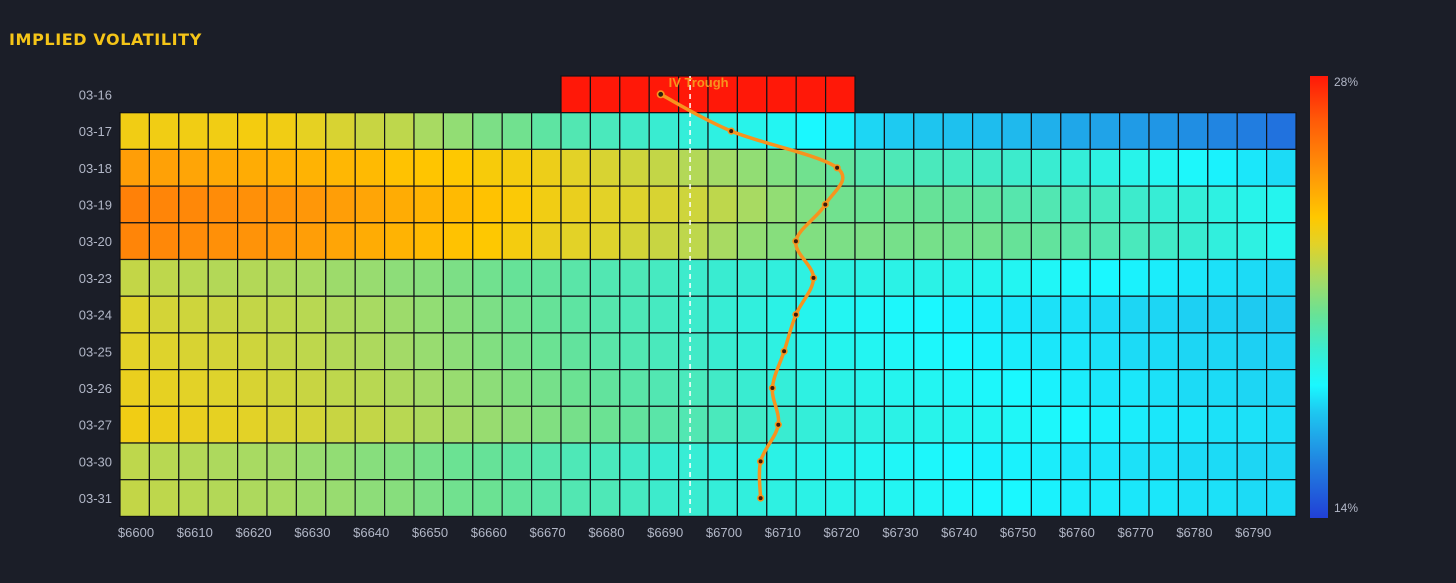  Describe the element at coordinates (606, 532) in the screenshot. I see `x-tick-label: $6680` at that location.